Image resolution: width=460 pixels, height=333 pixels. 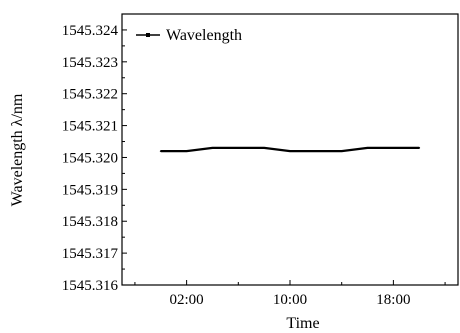 What do you see at coordinates (17, 149) in the screenshot?
I see `y-axis-label: Wavelength λ/nm` at bounding box center [17, 149].